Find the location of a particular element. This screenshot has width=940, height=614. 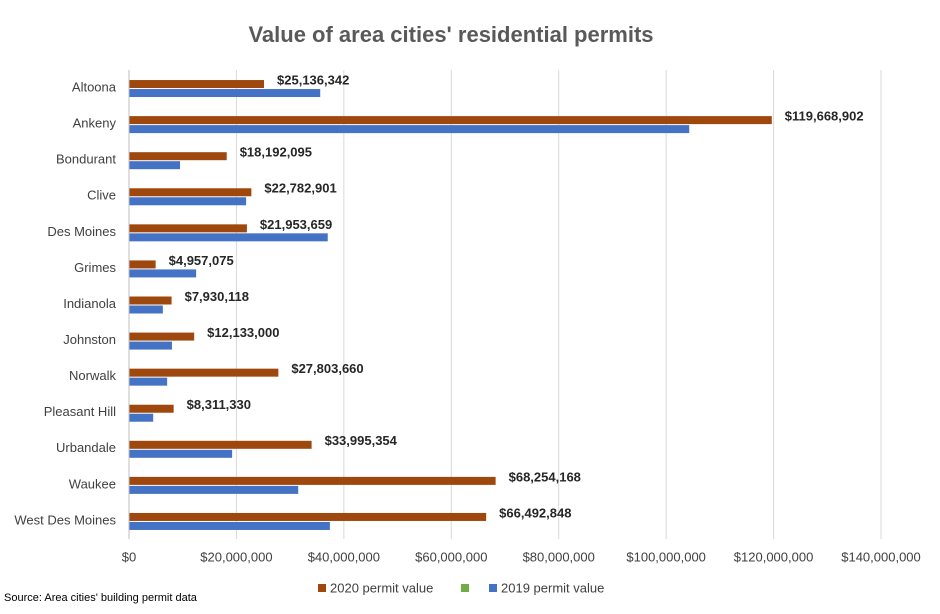

data-label: $7,930,118 is located at coordinates (217, 296).